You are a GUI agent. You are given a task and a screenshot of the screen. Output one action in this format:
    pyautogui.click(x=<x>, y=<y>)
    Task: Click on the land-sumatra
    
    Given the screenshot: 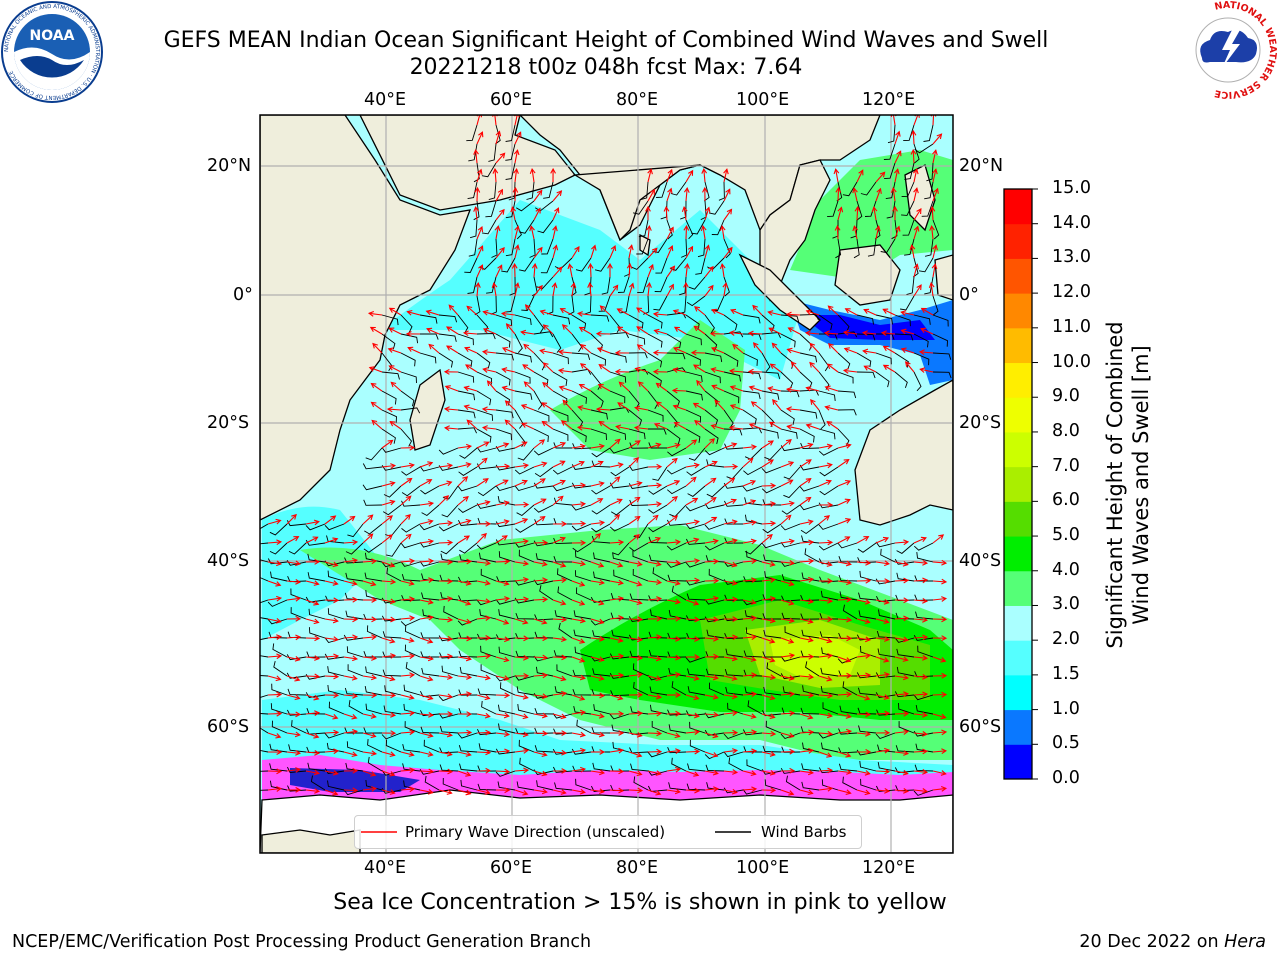 What is the action you would take?
    pyautogui.click(x=779, y=292)
    